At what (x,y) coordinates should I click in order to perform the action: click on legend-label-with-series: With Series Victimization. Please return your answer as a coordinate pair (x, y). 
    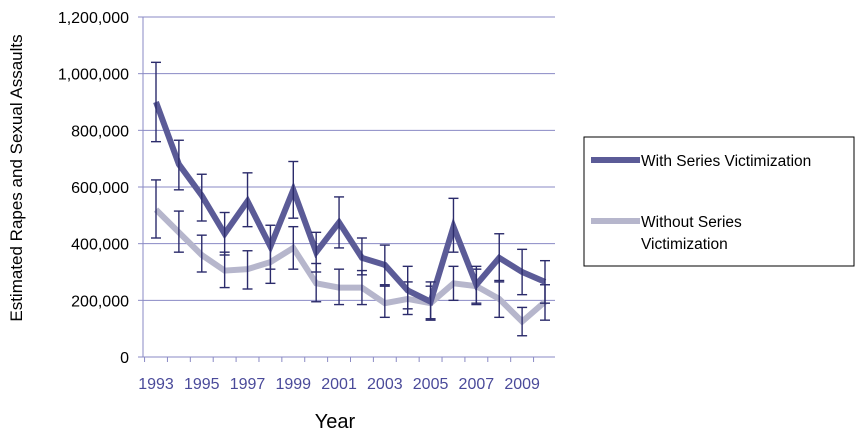
    Looking at the image, I should click on (726, 161).